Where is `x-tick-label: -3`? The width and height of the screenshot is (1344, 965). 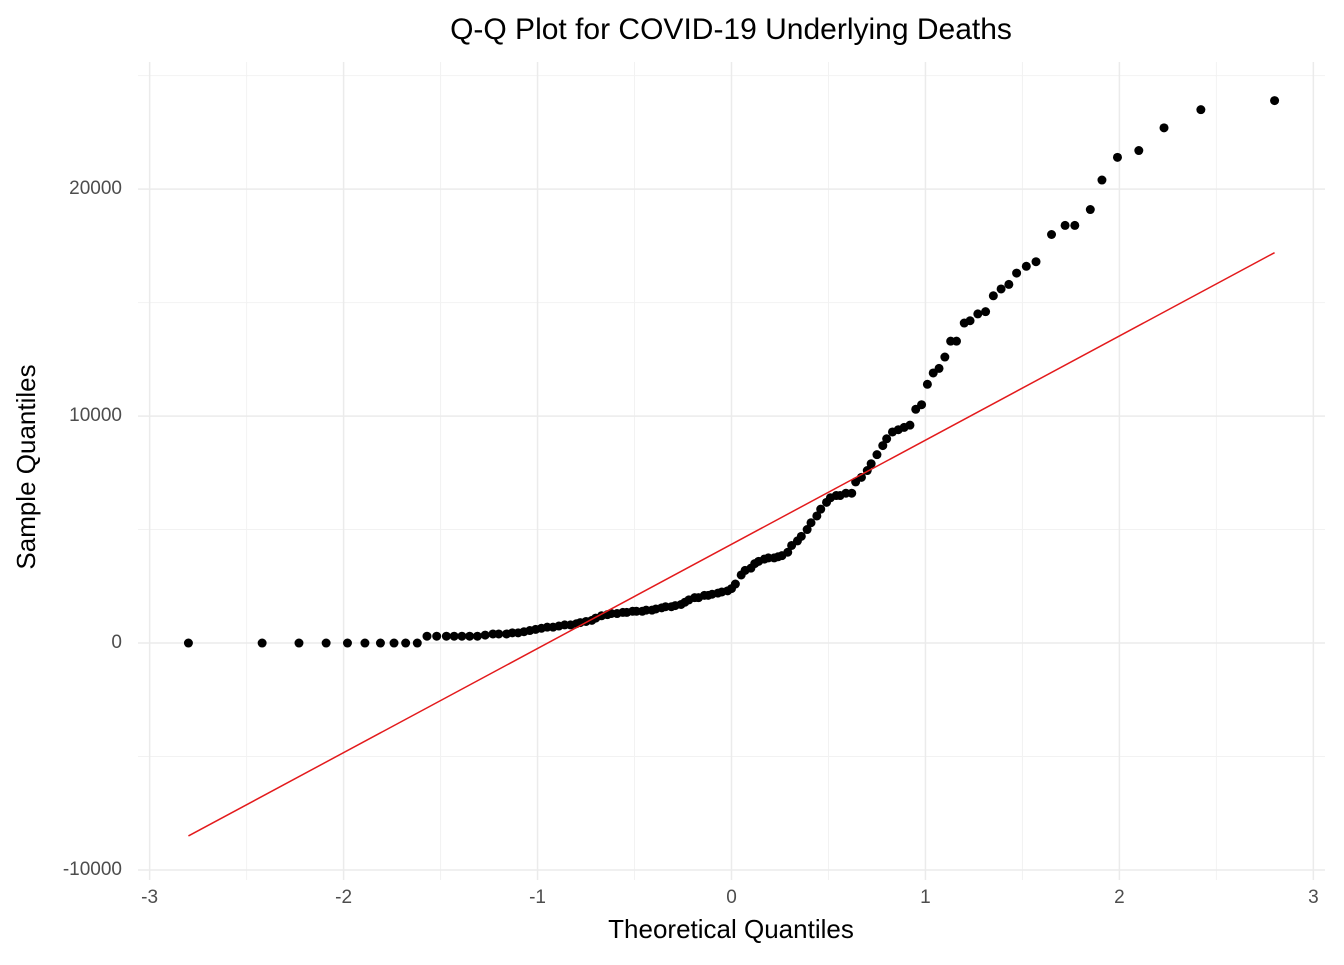
x-tick-label: -3 is located at coordinates (149, 897).